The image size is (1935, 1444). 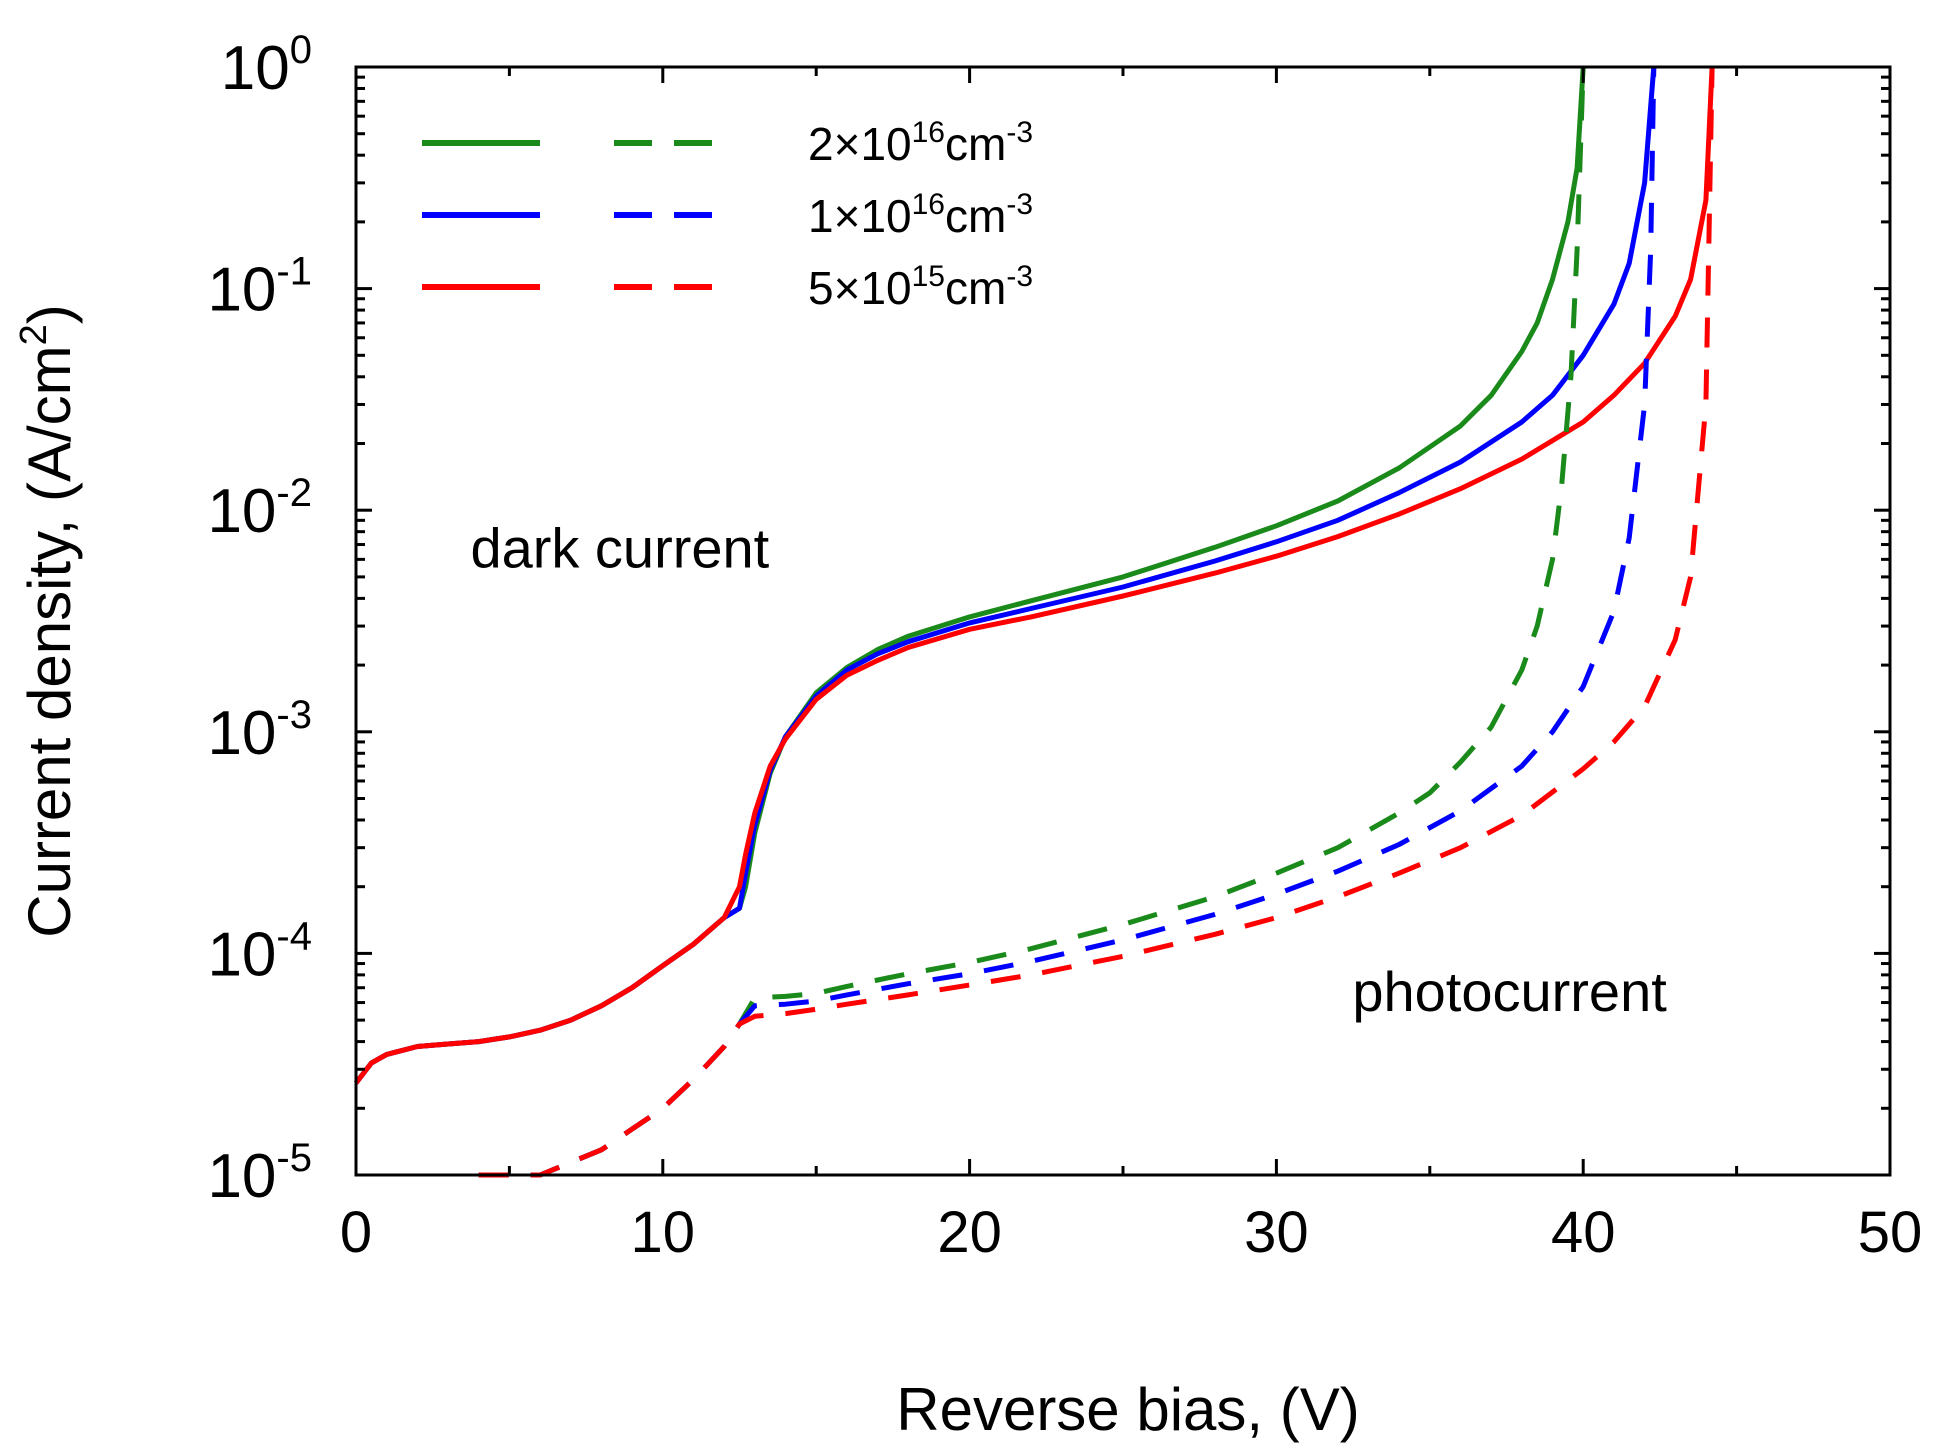 I want to click on x-tick-label: 20, so click(x=969, y=1232).